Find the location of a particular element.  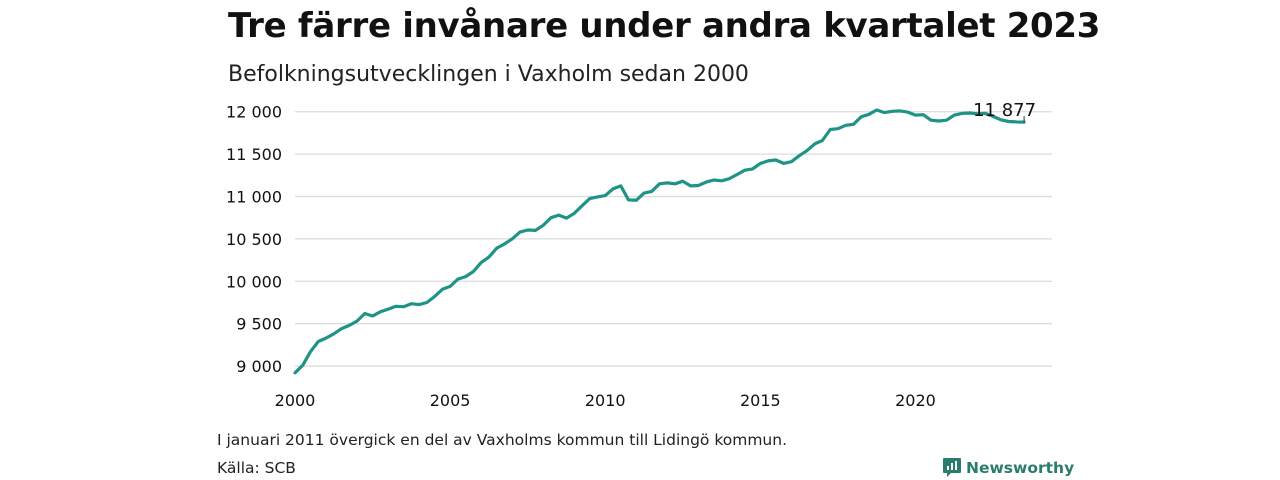

source-note: Källa: SCB is located at coordinates (256, 468).